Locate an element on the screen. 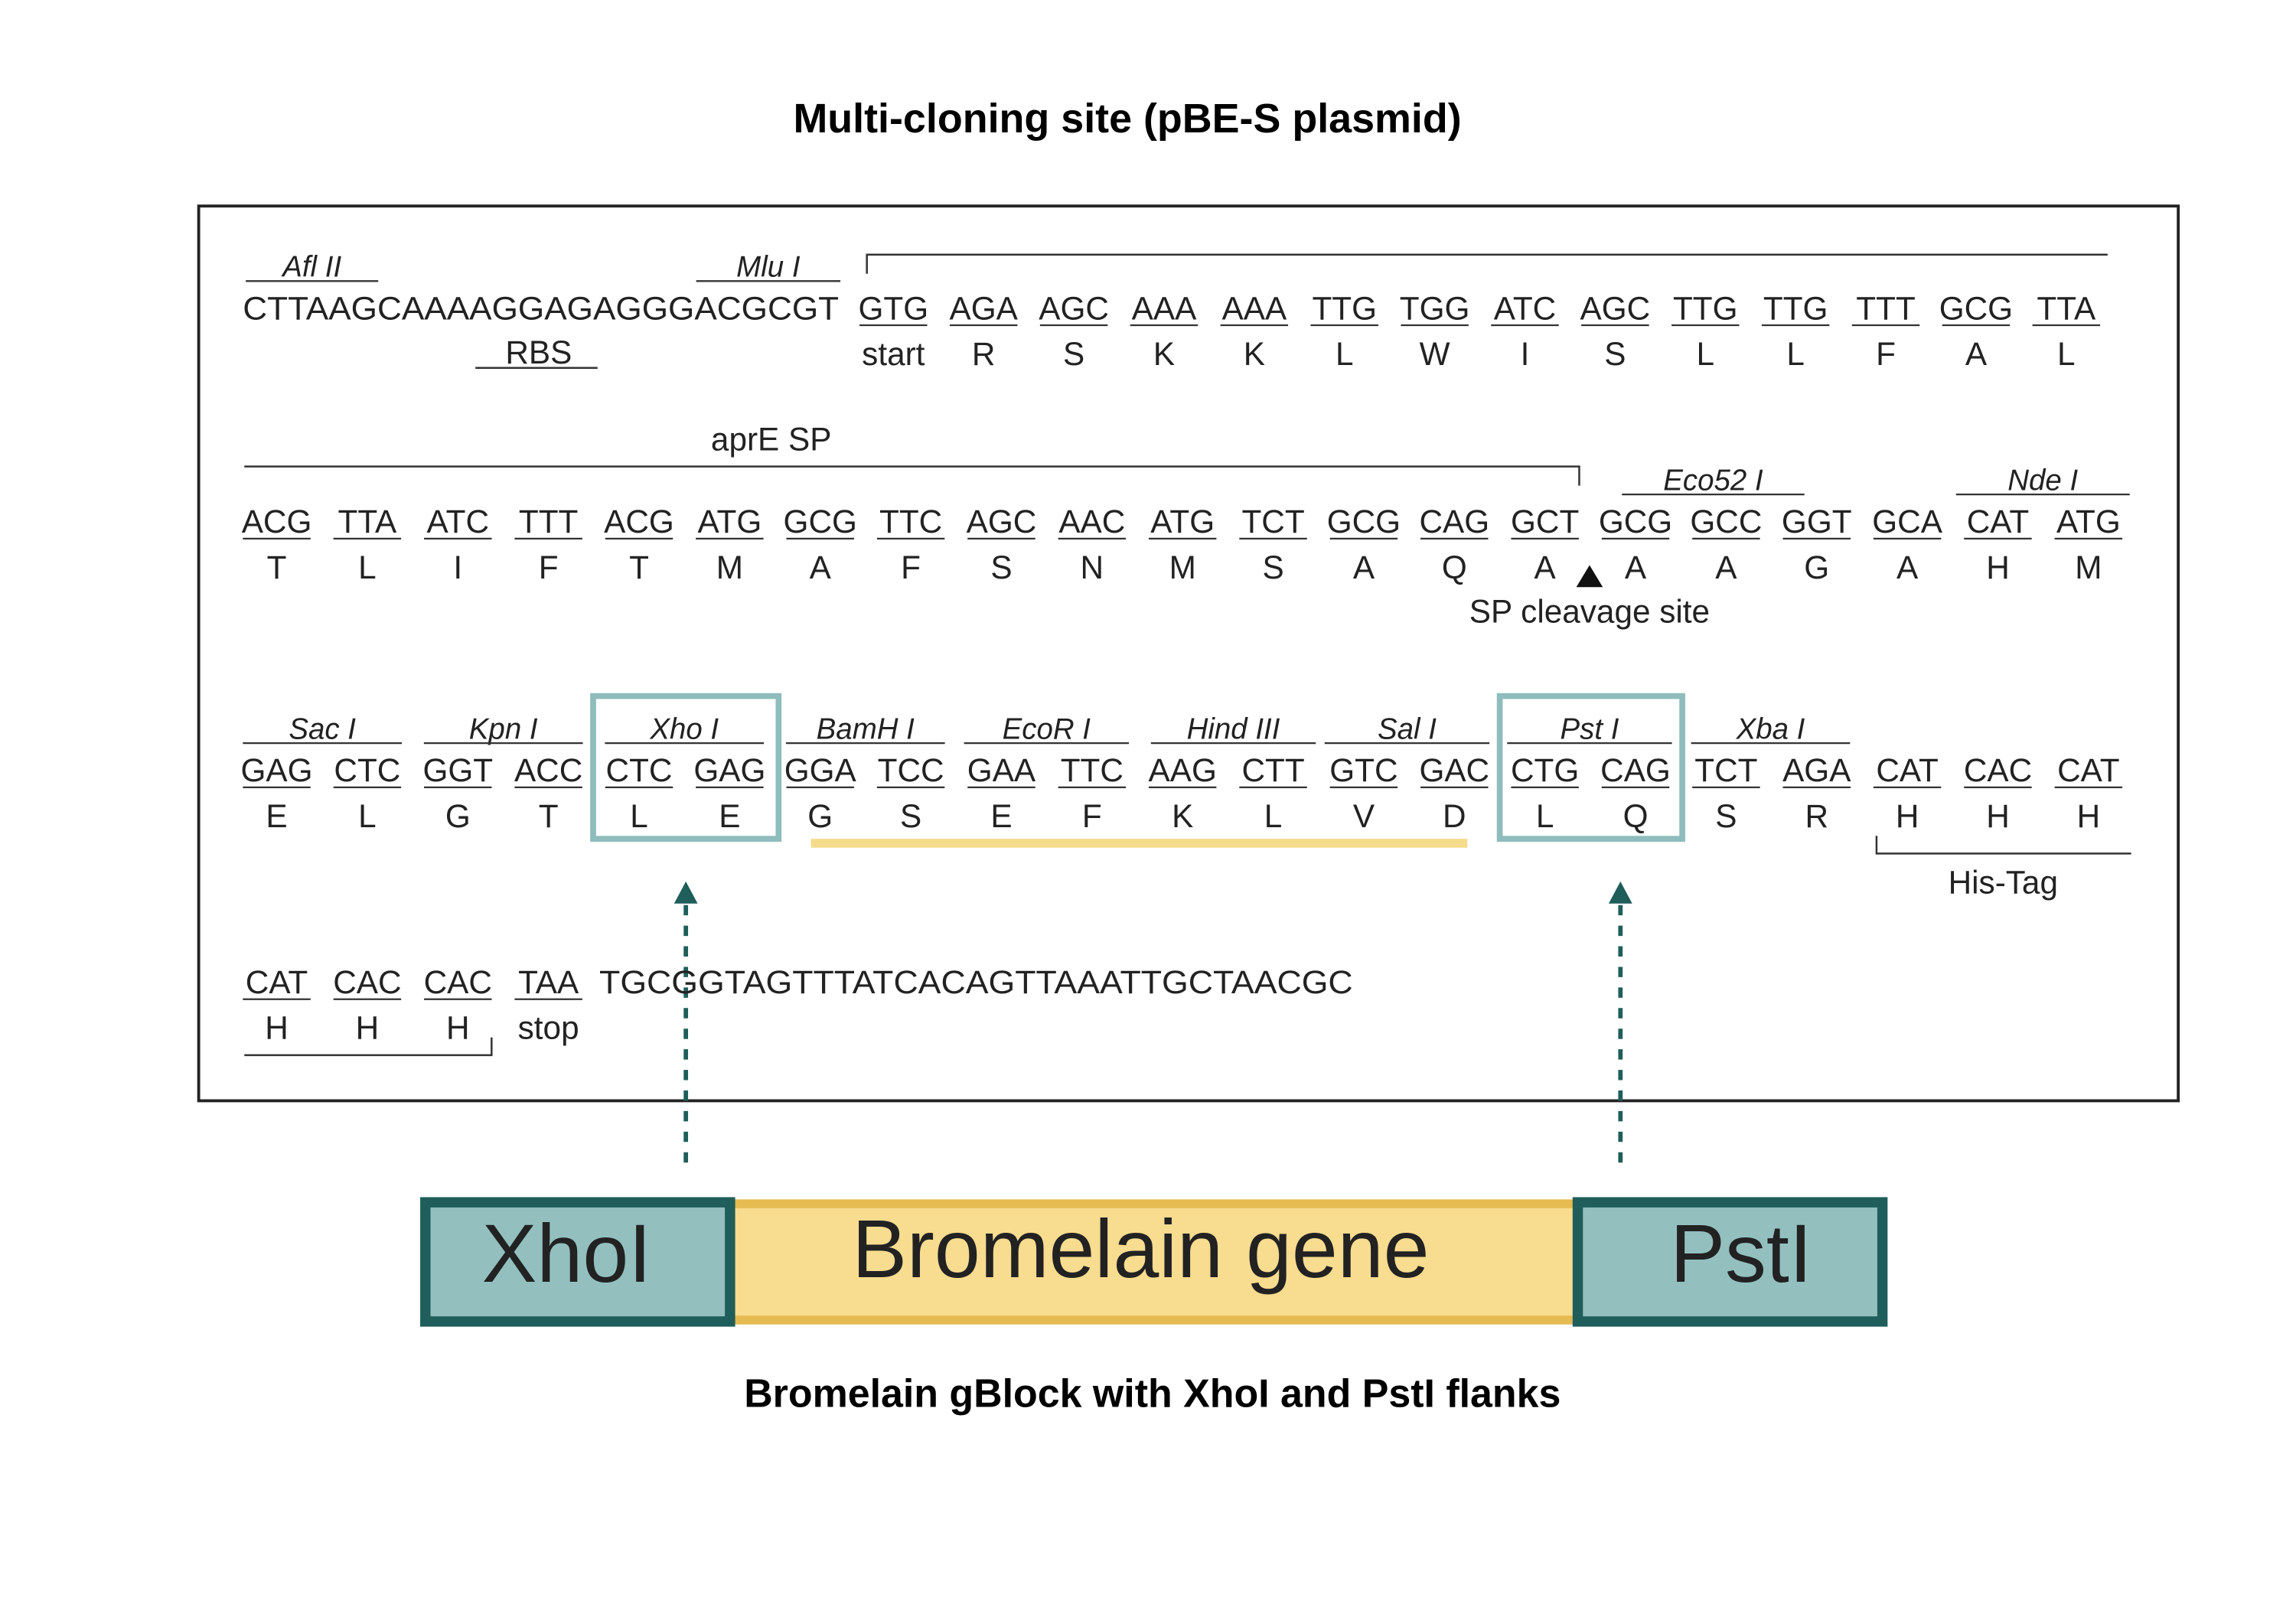  enzyme-label: Afl II is located at coordinates (311, 267).